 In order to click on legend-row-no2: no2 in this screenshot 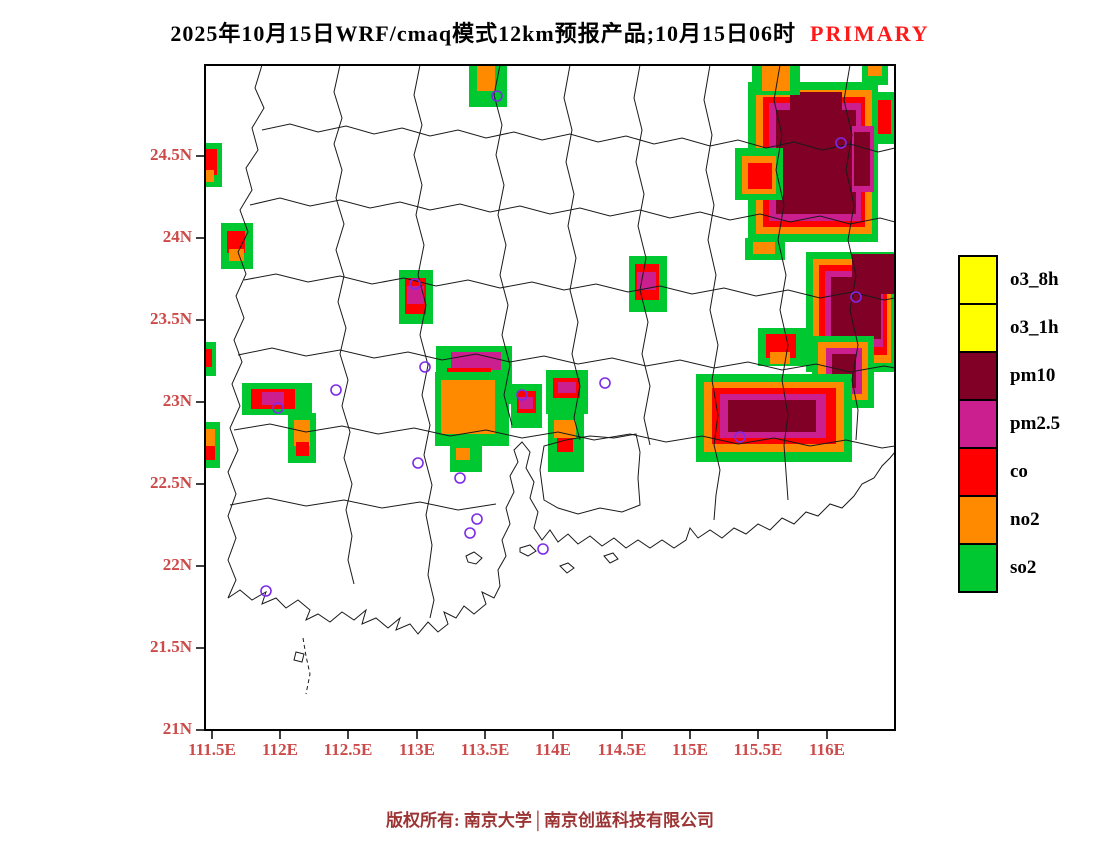, I will do `click(1009, 520)`.